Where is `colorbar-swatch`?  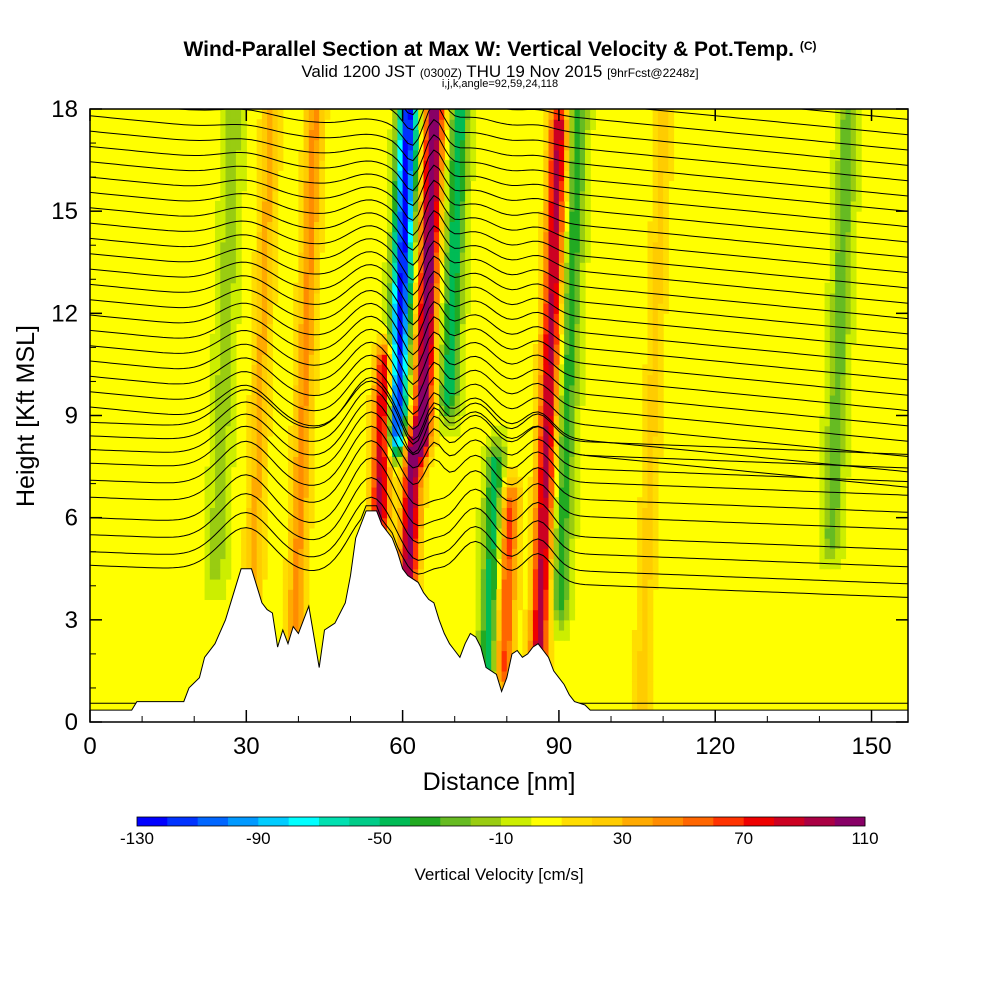 colorbar-swatch is located at coordinates (577, 821).